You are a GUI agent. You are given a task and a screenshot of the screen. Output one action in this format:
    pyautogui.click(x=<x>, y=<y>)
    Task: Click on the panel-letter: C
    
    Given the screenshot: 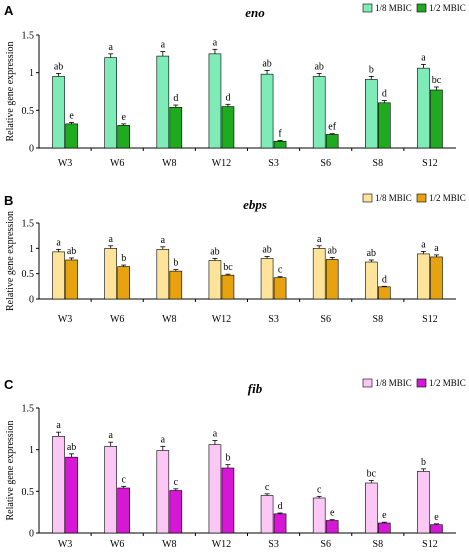 What is the action you would take?
    pyautogui.click(x=9, y=384)
    